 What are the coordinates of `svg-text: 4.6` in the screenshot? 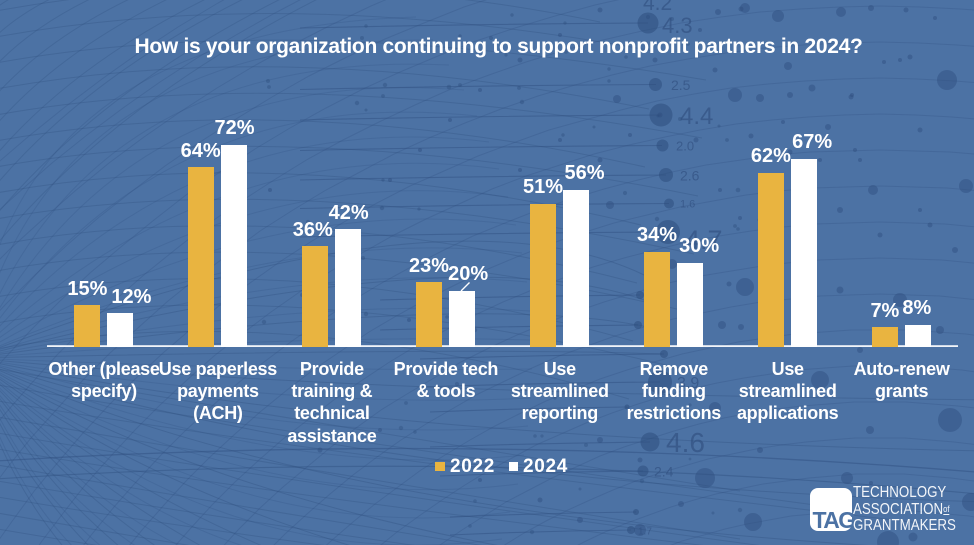 It's located at (685, 442).